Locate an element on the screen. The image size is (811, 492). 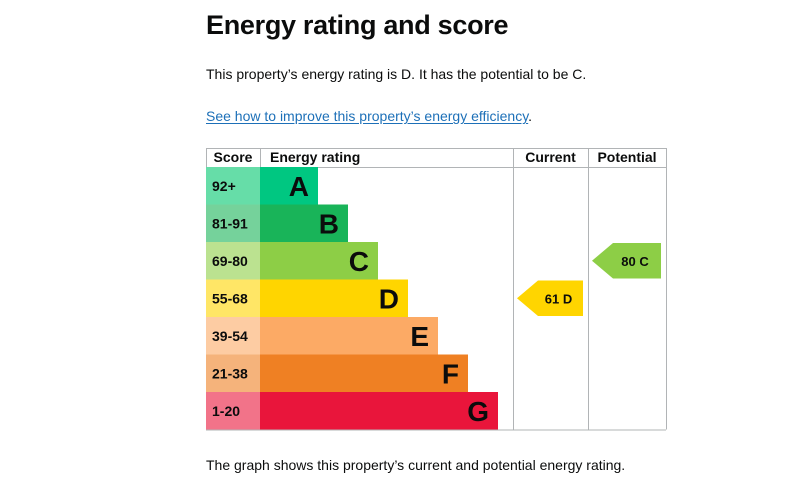
score-cell-g is located at coordinates (233, 411).